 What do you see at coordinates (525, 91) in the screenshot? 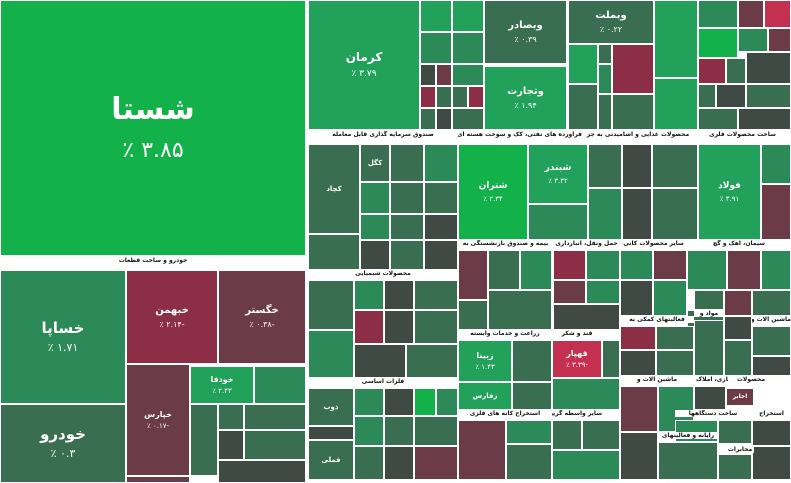
I see `tile-symbol: وتجارت` at bounding box center [525, 91].